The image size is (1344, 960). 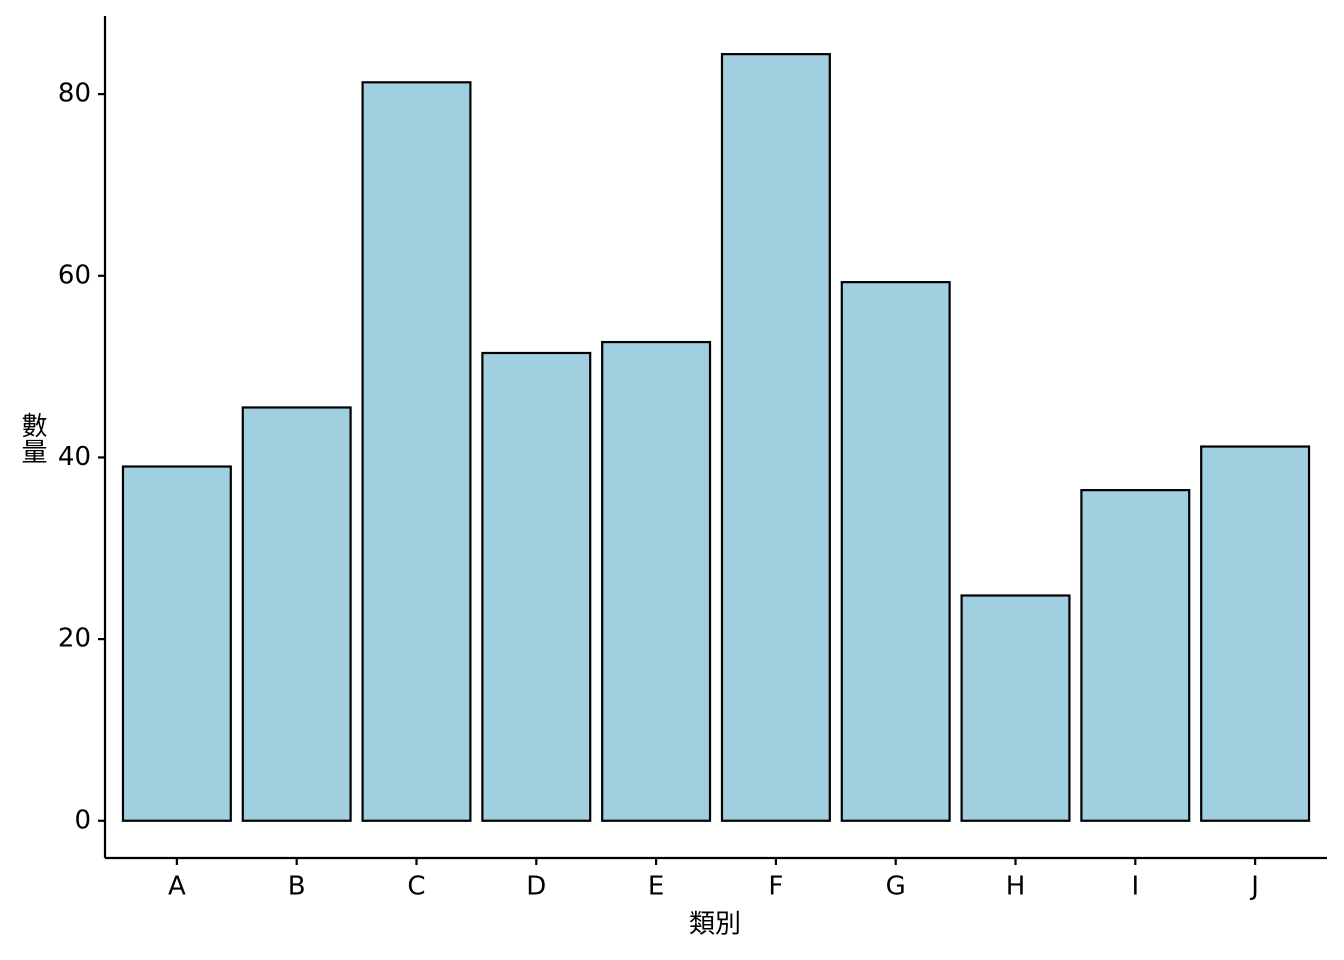 I want to click on x-tick-label: F, so click(x=775, y=887).